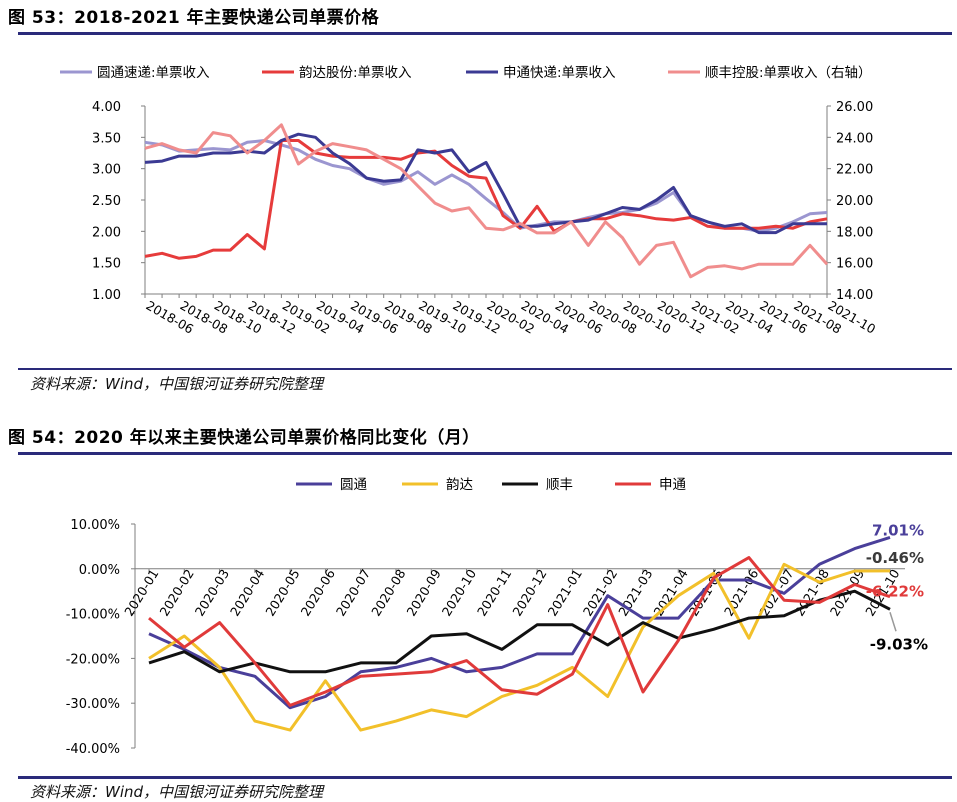  Describe the element at coordinates (99, 570) in the screenshot. I see `c54-y-tick-label: 0.00%` at that location.